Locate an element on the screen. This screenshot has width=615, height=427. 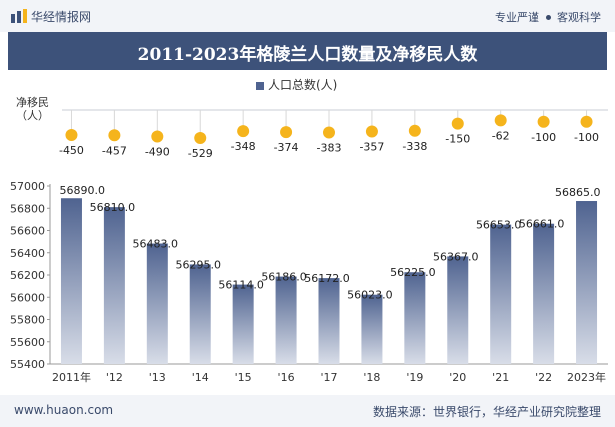
x-tick-label: '21 is located at coordinates (500, 377).